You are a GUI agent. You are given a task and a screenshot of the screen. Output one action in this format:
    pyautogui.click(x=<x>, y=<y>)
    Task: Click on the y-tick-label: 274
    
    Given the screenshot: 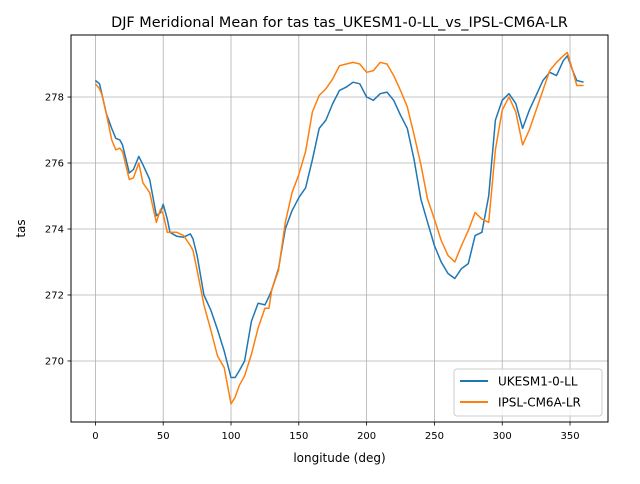 What is the action you would take?
    pyautogui.click(x=54, y=229)
    